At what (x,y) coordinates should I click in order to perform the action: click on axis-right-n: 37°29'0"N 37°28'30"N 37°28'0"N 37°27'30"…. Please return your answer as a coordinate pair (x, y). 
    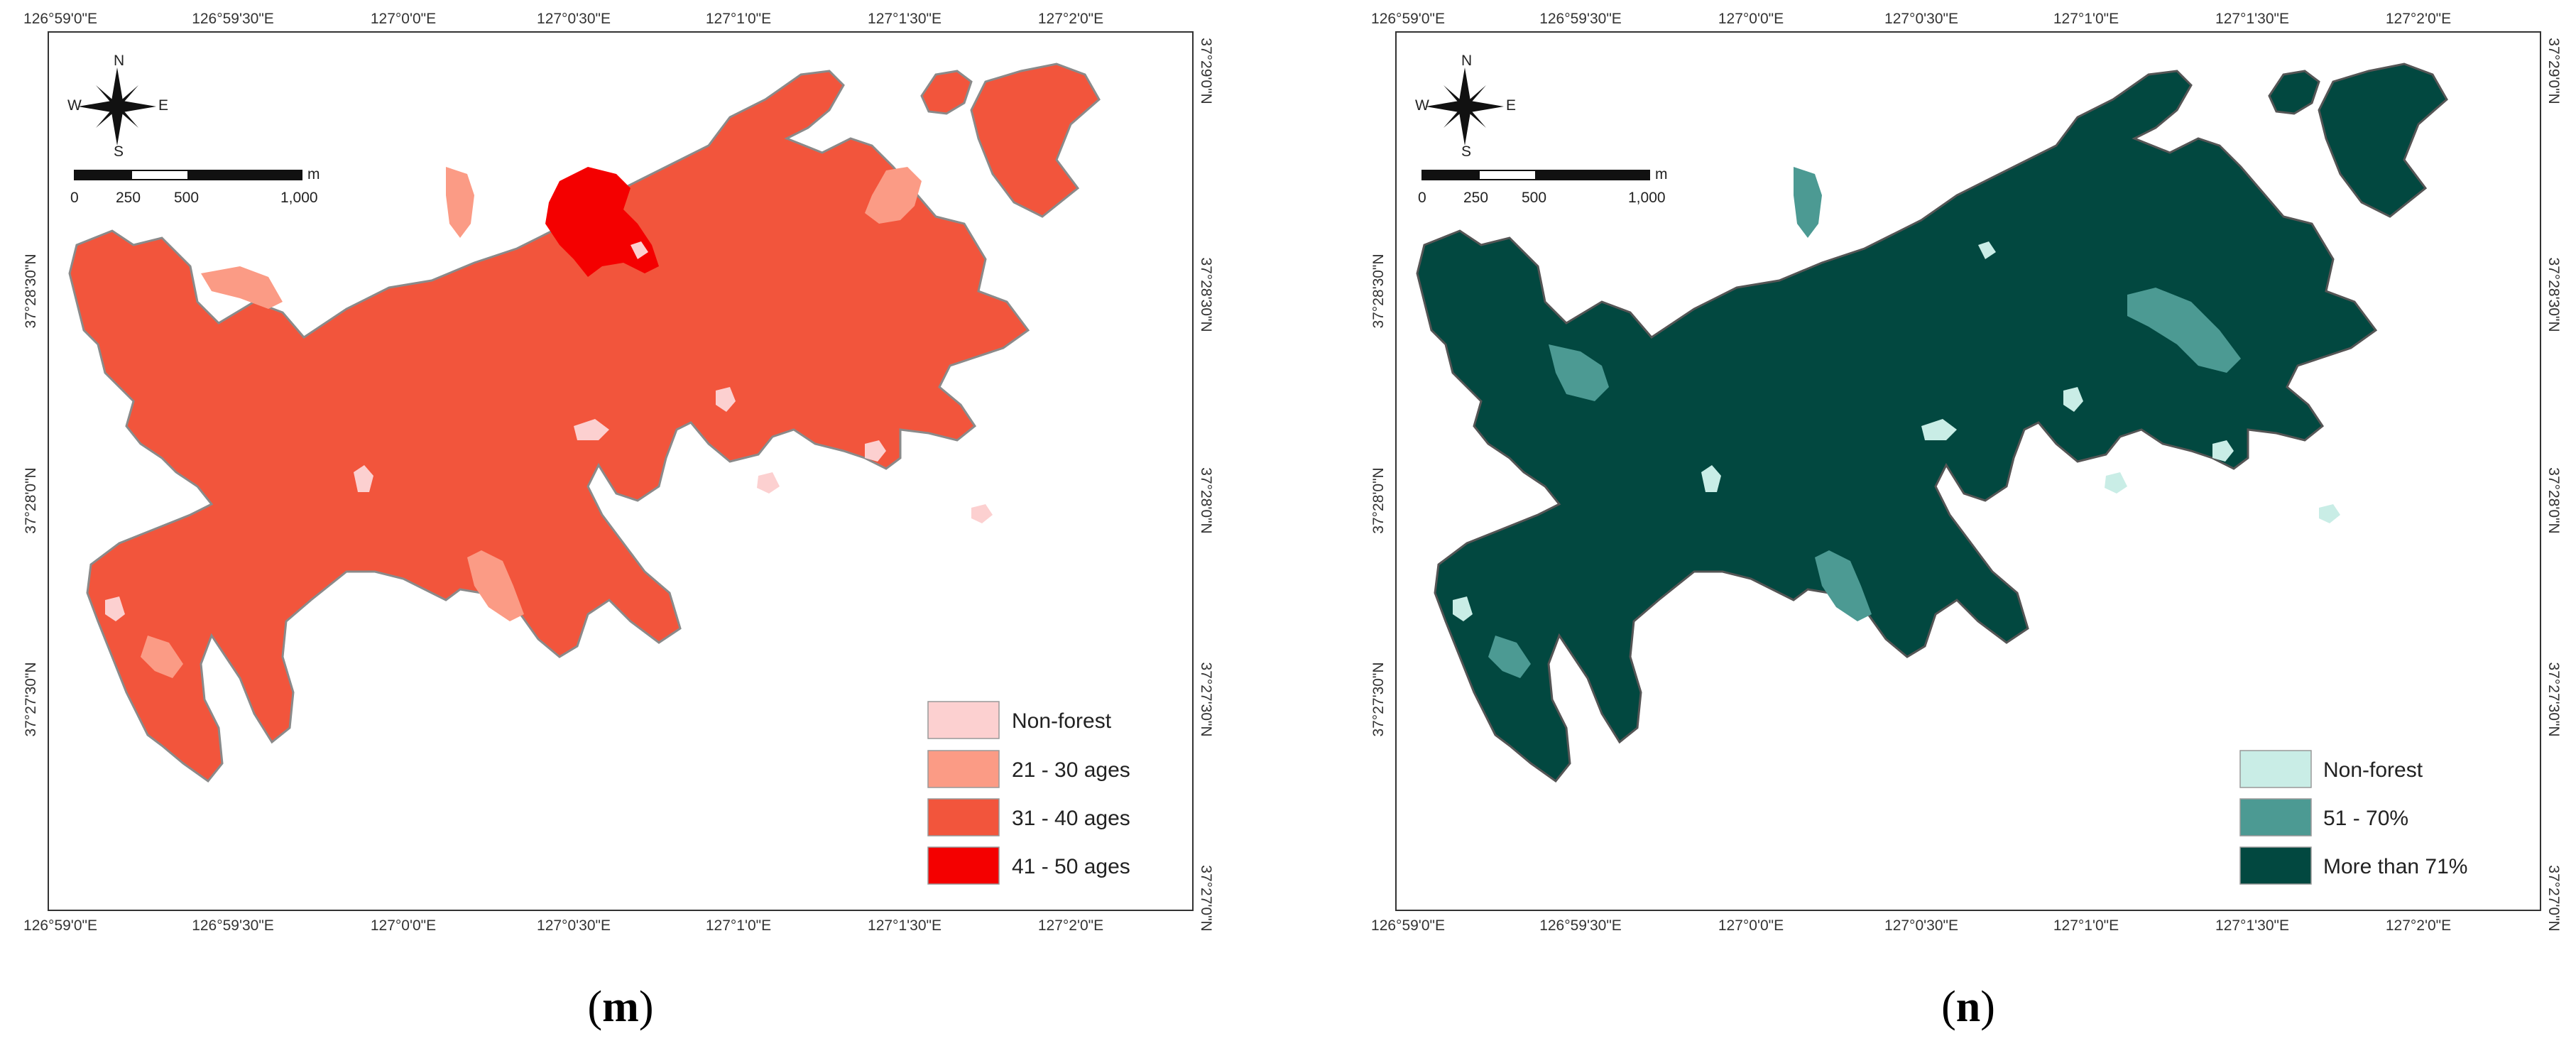
    Looking at the image, I should click on (2553, 484).